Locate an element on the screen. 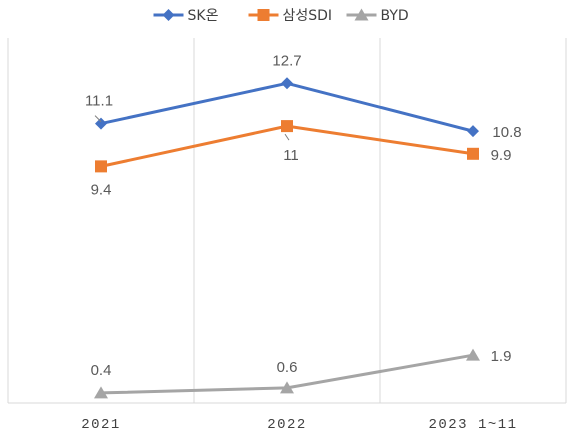  data-label: 9.4 is located at coordinates (101, 189).